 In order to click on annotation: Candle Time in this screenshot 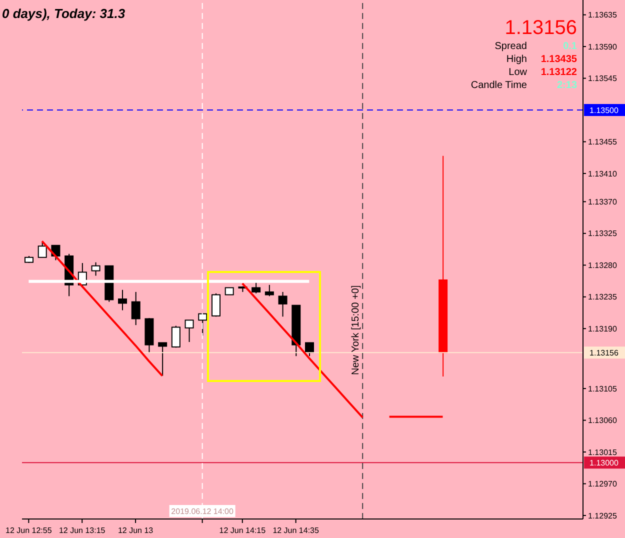, I will do `click(498, 85)`.